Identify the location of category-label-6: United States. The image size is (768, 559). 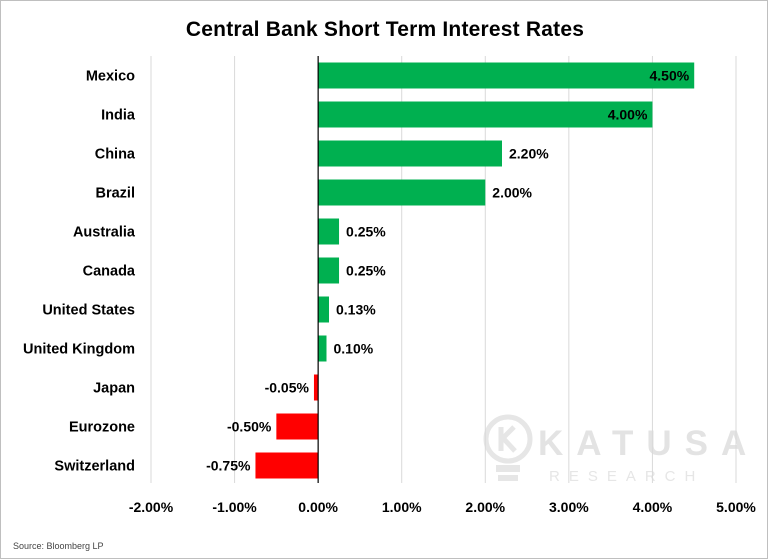
(88, 311).